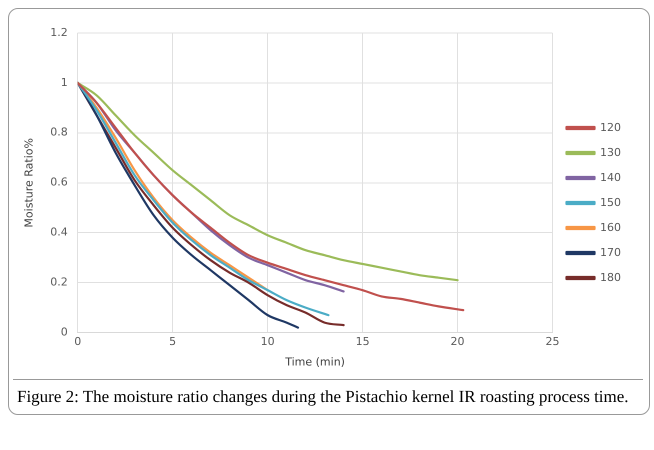  What do you see at coordinates (314, 361) in the screenshot?
I see `x-axis-title: Time (min)` at bounding box center [314, 361].